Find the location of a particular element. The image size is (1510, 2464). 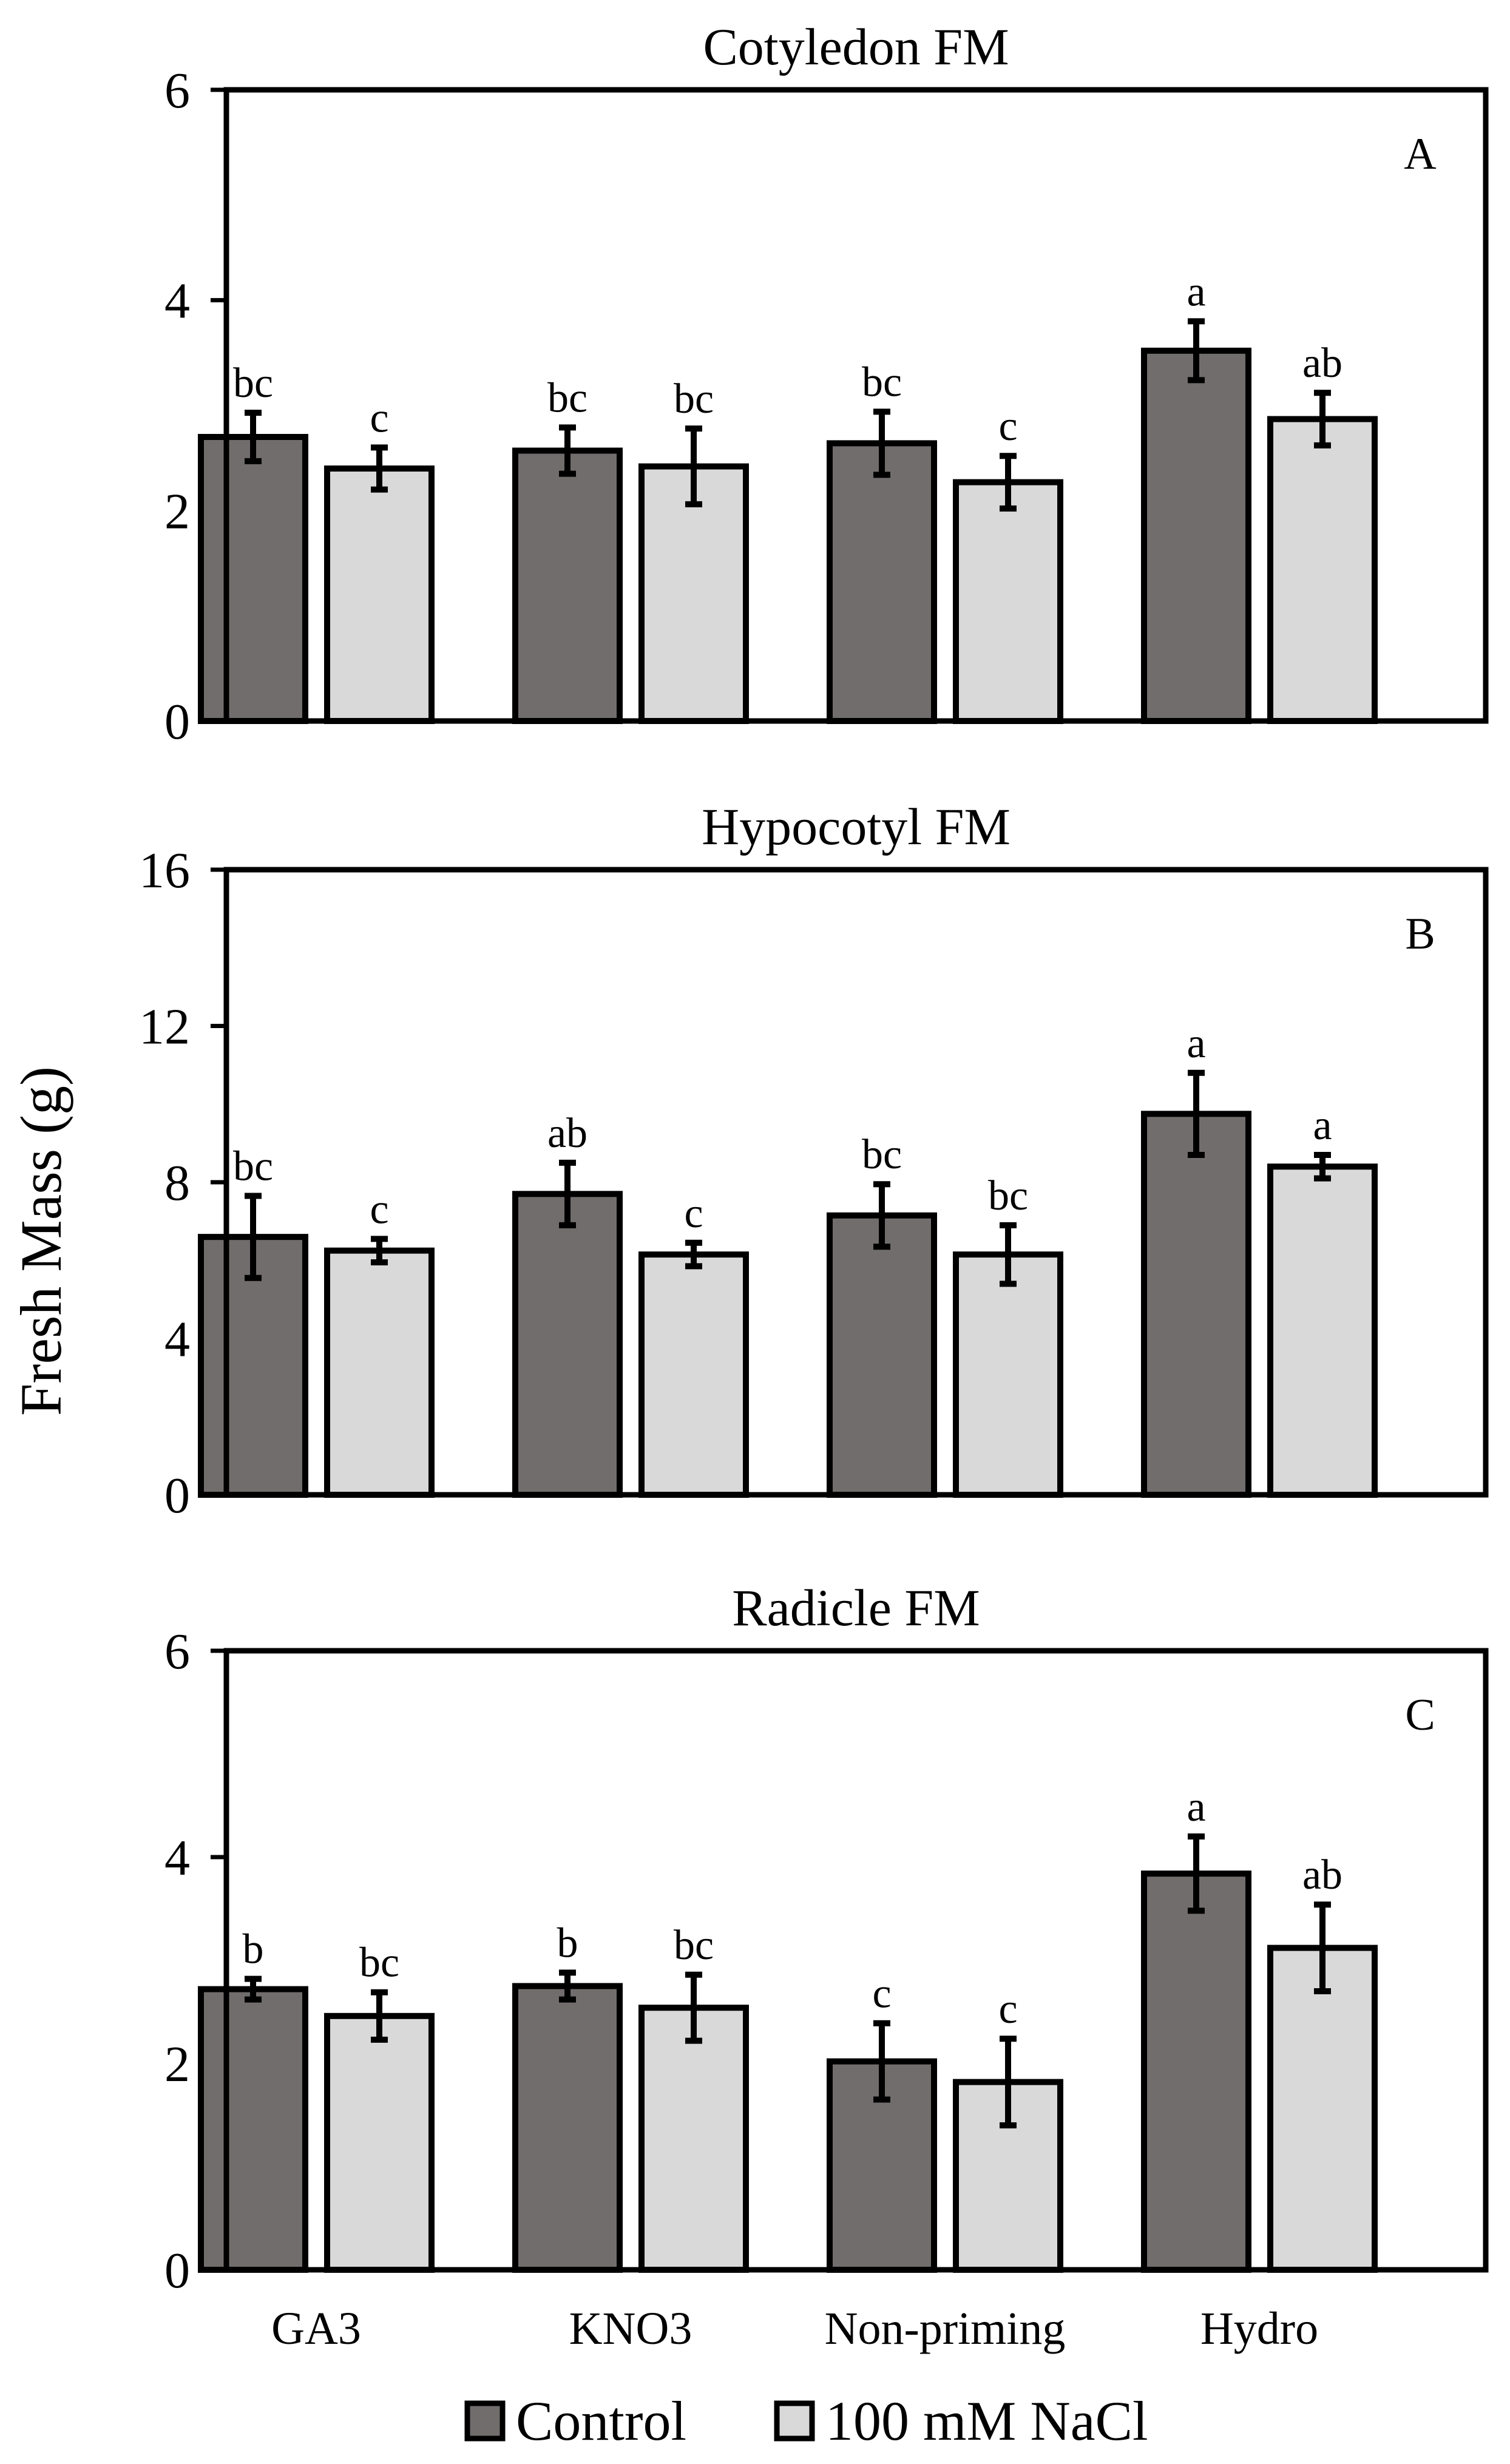

category-label: KNO3 is located at coordinates (630, 2328).